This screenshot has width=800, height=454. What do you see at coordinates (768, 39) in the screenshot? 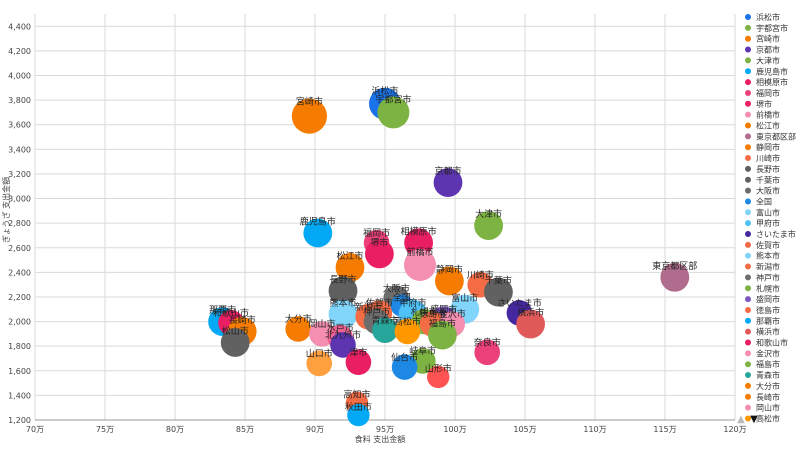
I see `legend-item-label: 宮崎市` at bounding box center [768, 39].